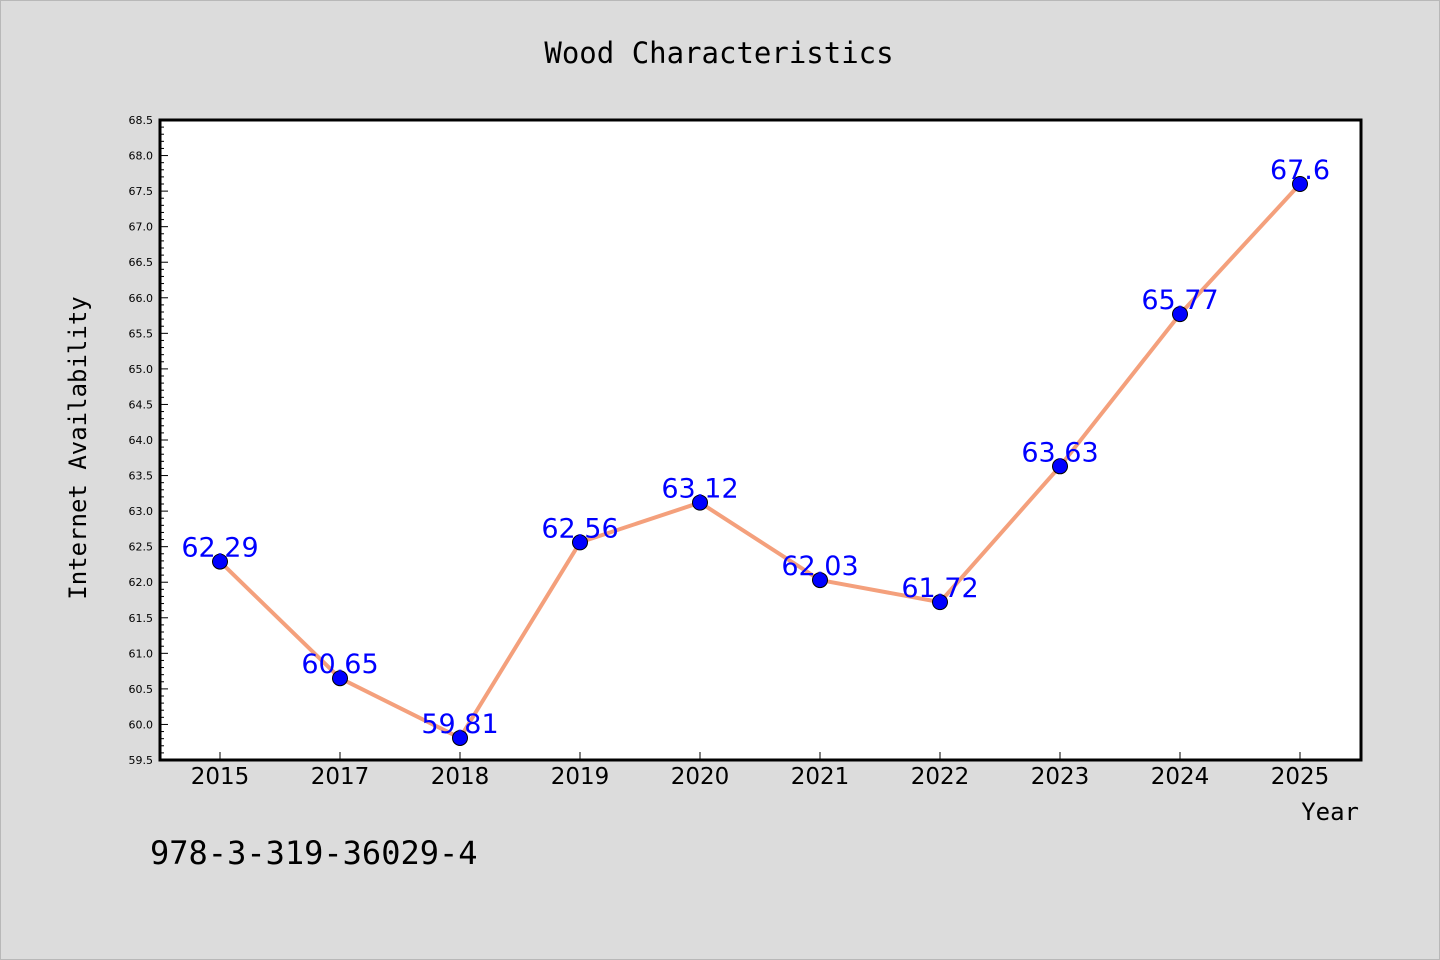 The width and height of the screenshot is (1440, 960). I want to click on x-axis: 2015 2017 2018 2019 2020 2021 2022 2023 2024 2025, so click(760, 771).